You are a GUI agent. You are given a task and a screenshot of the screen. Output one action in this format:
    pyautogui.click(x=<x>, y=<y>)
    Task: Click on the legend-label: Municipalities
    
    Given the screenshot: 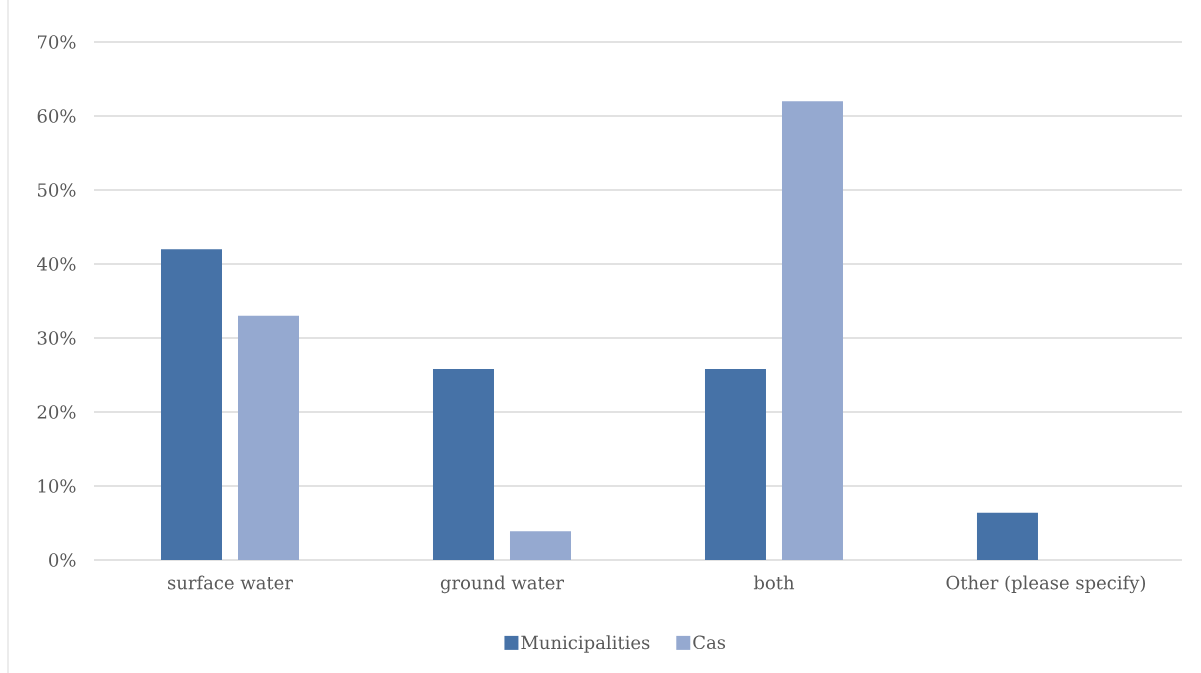 What is the action you would take?
    pyautogui.click(x=585, y=644)
    